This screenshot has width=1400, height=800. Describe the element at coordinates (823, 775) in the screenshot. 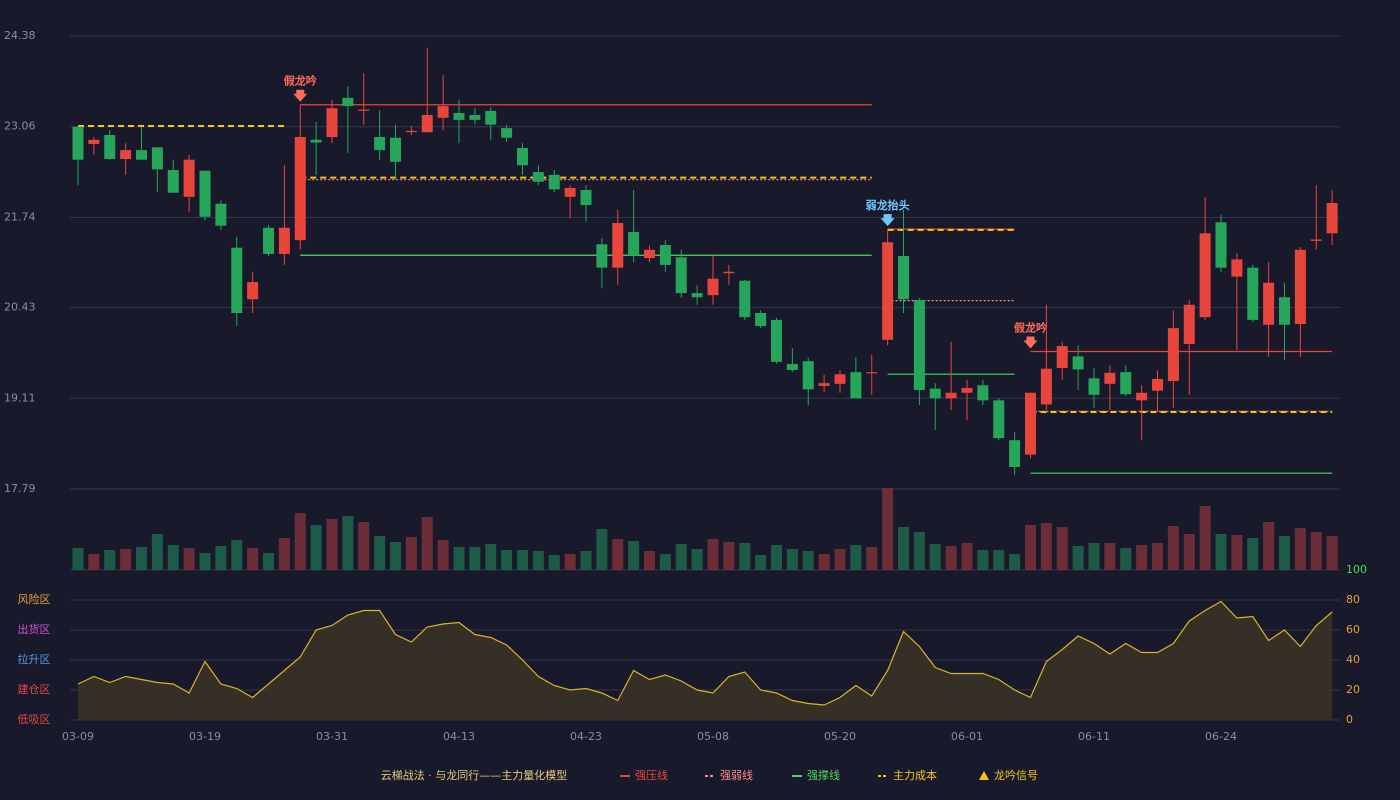

I see `legend-label: 强撑线` at that location.